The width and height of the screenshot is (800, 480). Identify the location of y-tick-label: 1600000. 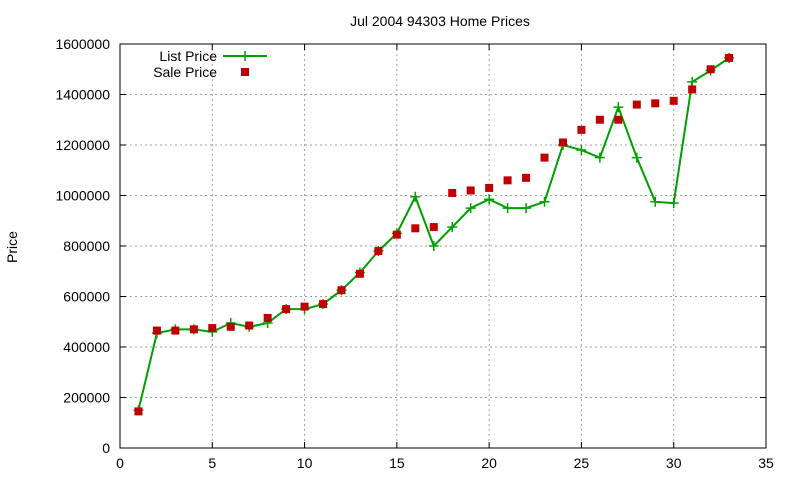
(82, 44).